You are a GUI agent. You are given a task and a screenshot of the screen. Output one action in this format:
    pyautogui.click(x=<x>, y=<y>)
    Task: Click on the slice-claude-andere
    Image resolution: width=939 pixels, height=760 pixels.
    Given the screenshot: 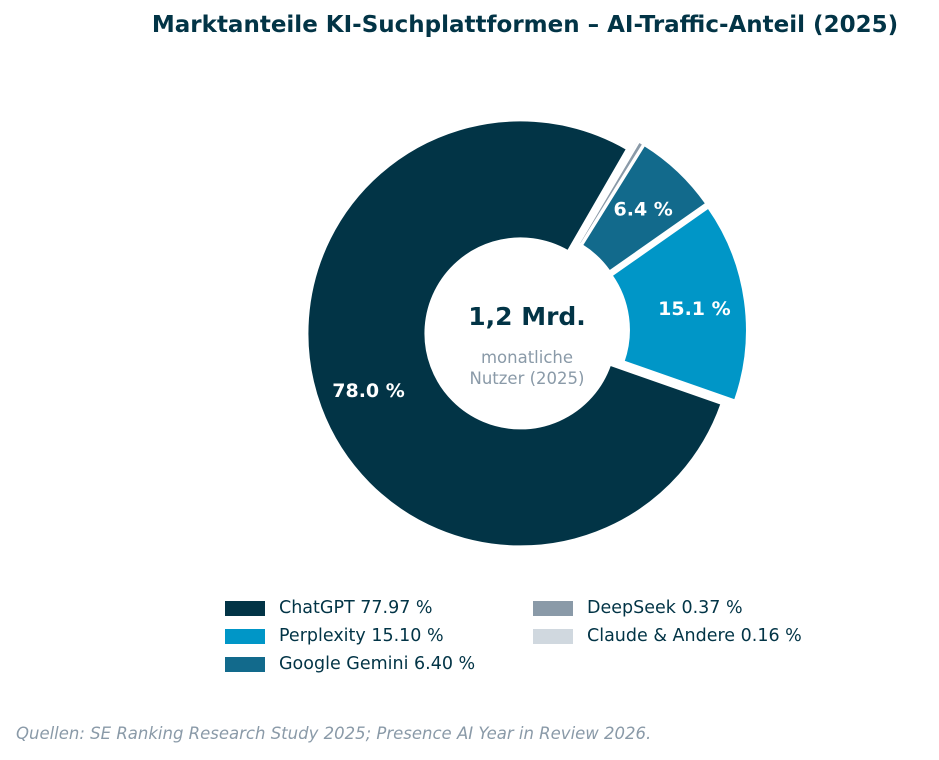 What is the action you would take?
    pyautogui.click(x=608, y=192)
    